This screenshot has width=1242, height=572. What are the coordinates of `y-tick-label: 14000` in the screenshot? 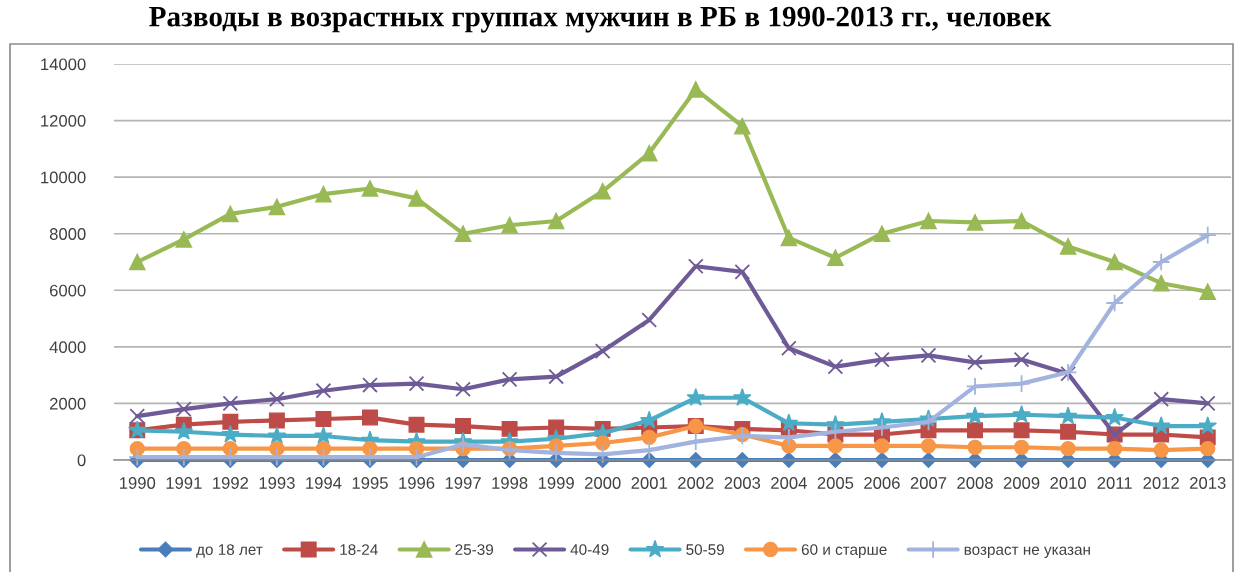 It's located at (63, 64).